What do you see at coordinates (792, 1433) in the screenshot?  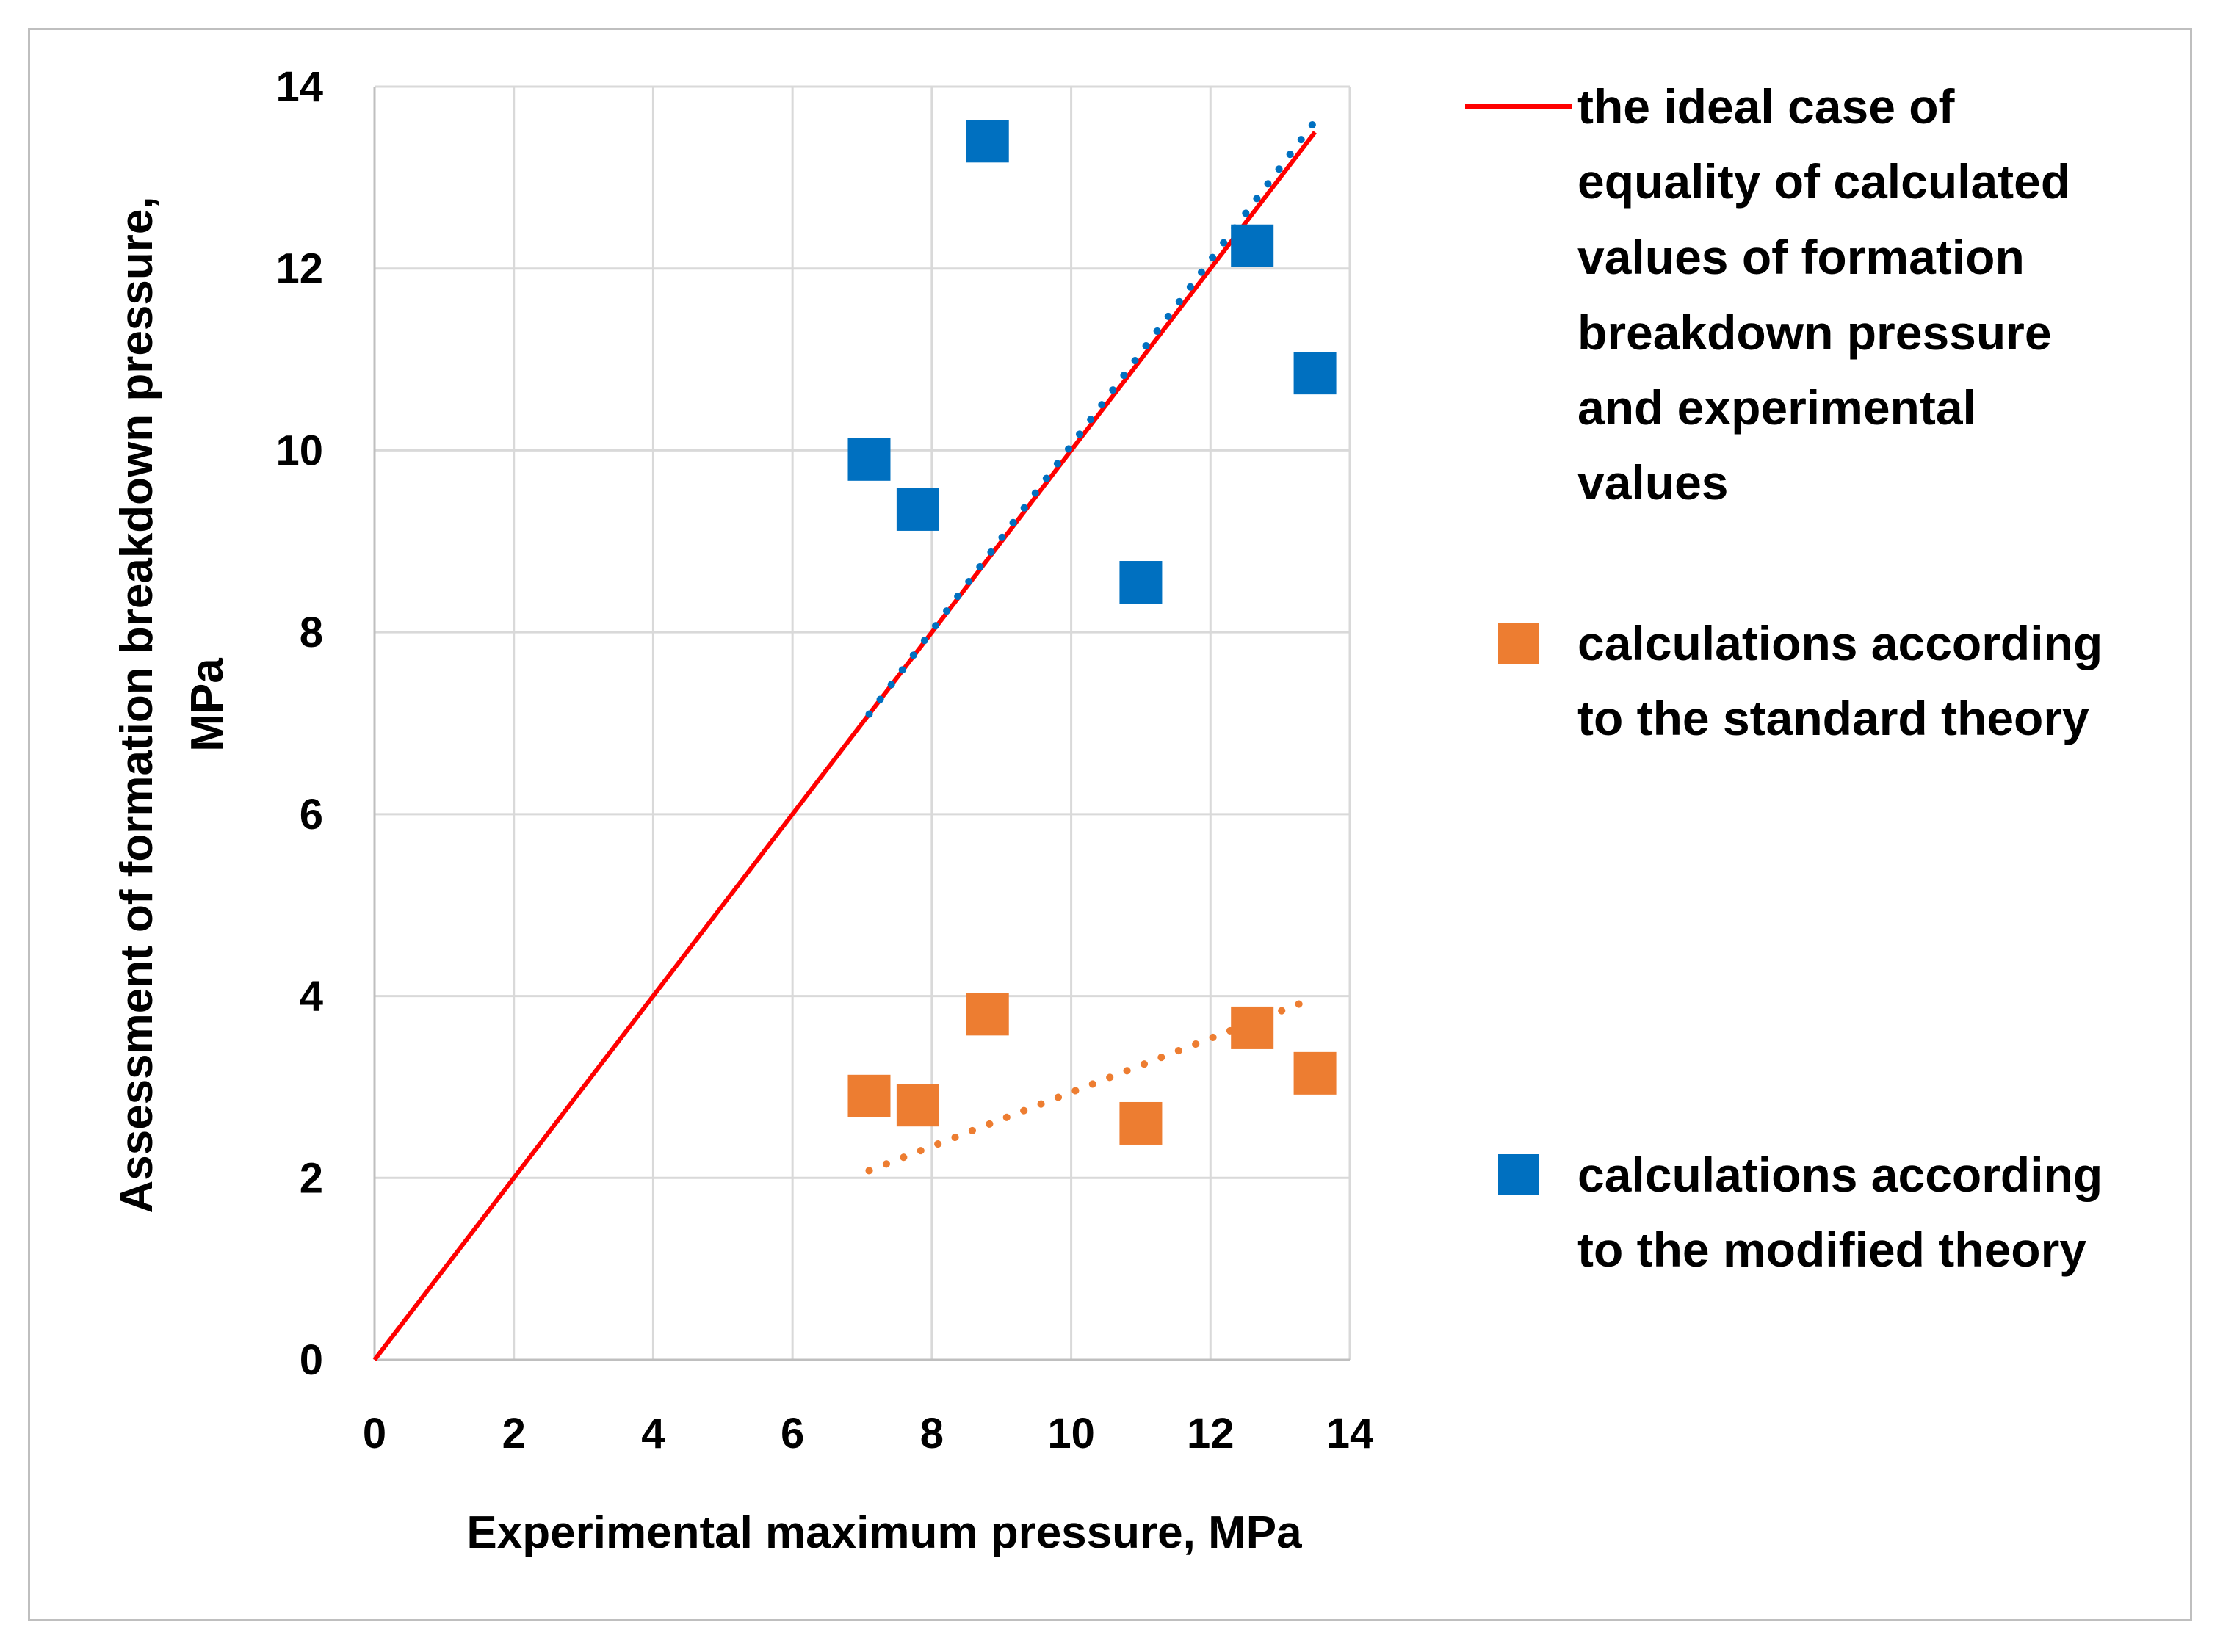 I see `x-tick-label: 6` at bounding box center [792, 1433].